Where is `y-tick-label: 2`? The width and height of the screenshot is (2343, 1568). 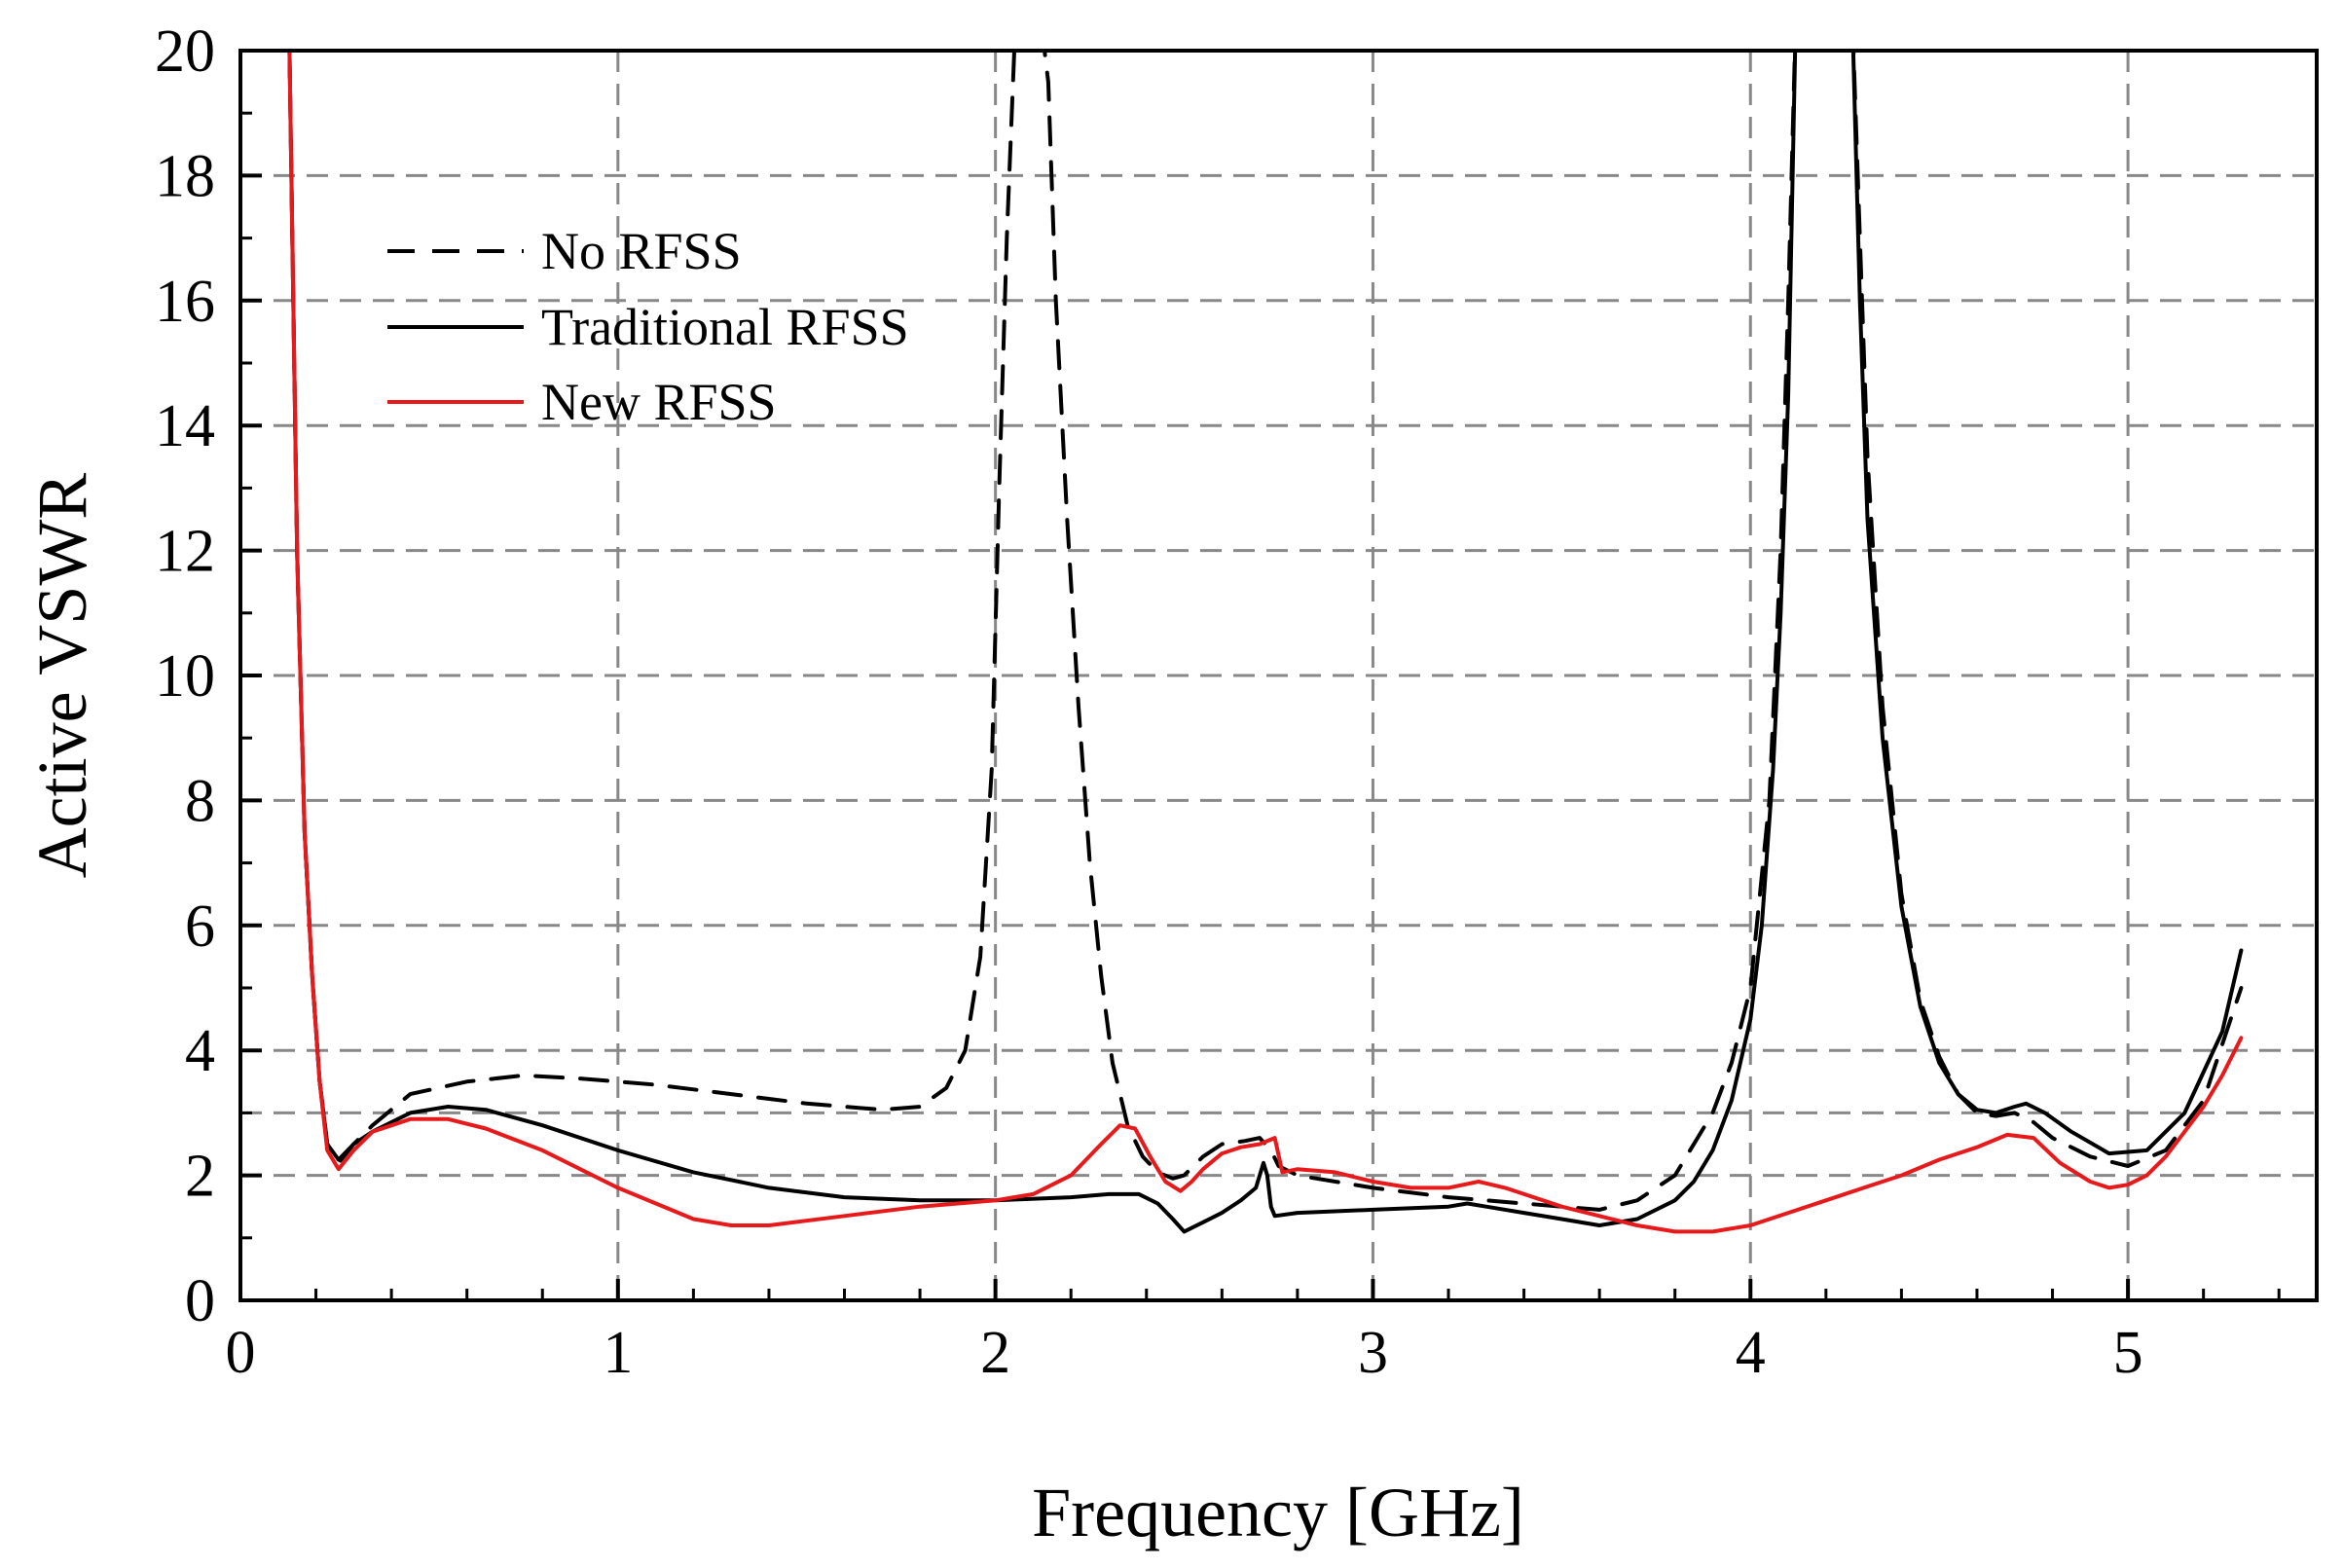
y-tick-label: 2 is located at coordinates (200, 1177).